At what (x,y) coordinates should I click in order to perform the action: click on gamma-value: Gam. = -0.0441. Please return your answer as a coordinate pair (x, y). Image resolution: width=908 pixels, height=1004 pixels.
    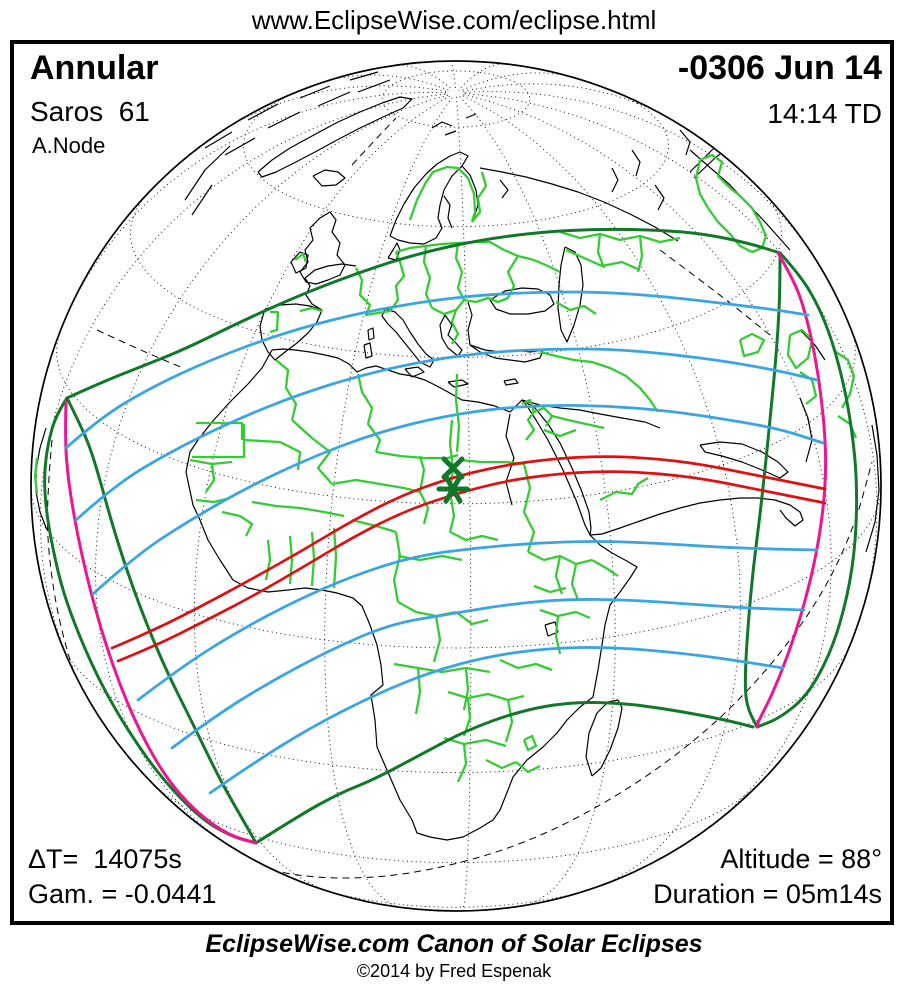
    Looking at the image, I should click on (122, 894).